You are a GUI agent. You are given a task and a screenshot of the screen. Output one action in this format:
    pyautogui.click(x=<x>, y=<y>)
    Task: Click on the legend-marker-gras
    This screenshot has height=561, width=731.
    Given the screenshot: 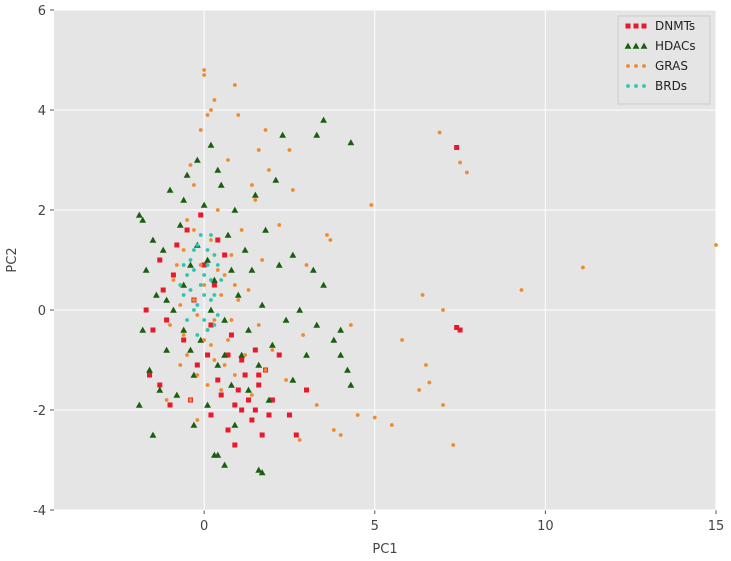 What is the action you would take?
    pyautogui.click(x=628, y=66)
    